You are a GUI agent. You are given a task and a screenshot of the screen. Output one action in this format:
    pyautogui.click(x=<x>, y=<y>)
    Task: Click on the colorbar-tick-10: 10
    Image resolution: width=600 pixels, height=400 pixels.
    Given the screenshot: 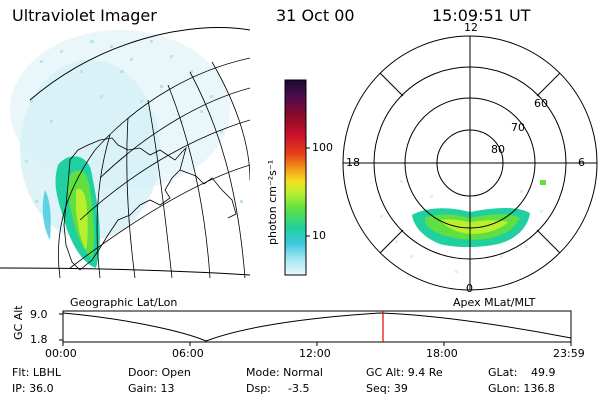 What is the action you would take?
    pyautogui.click(x=319, y=235)
    